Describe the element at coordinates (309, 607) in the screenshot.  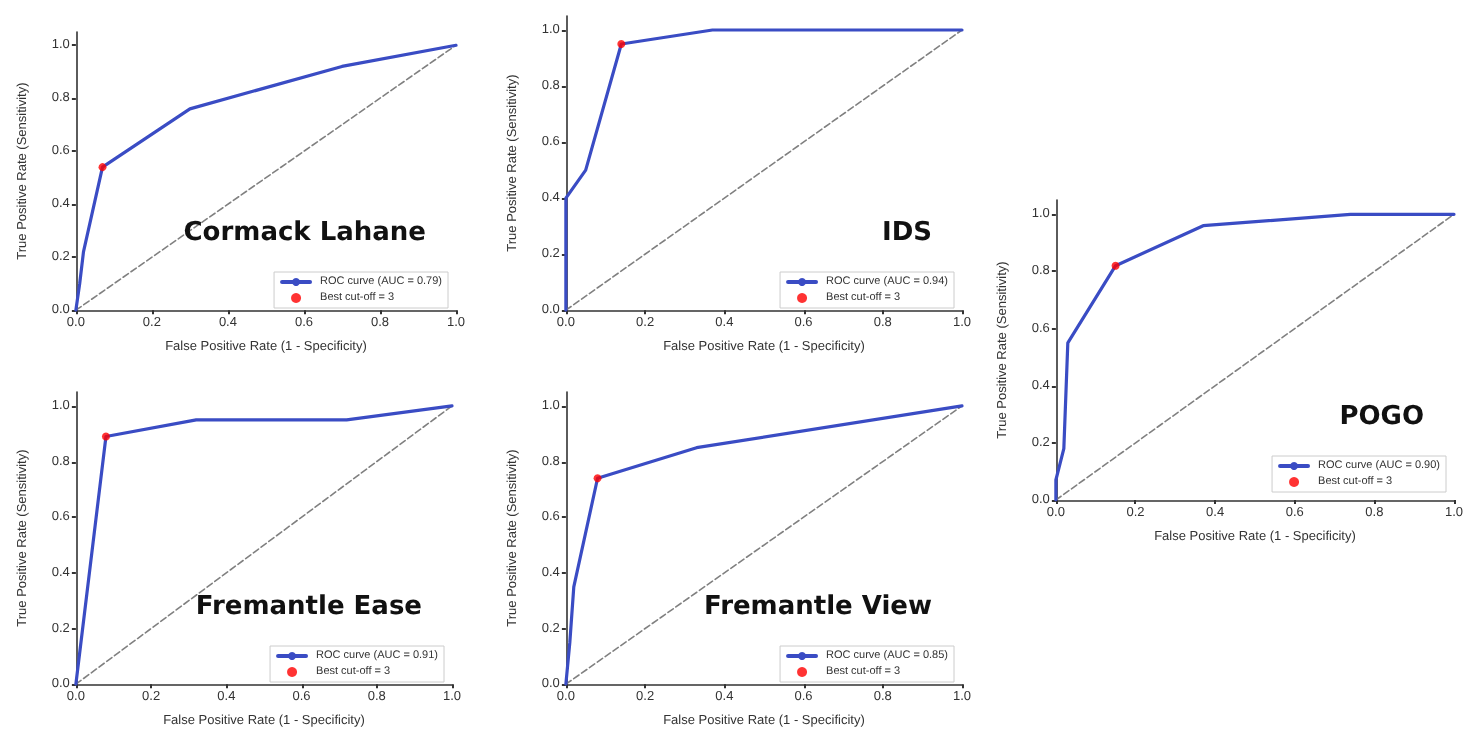
I see `text: Fremantle Ease` at that location.